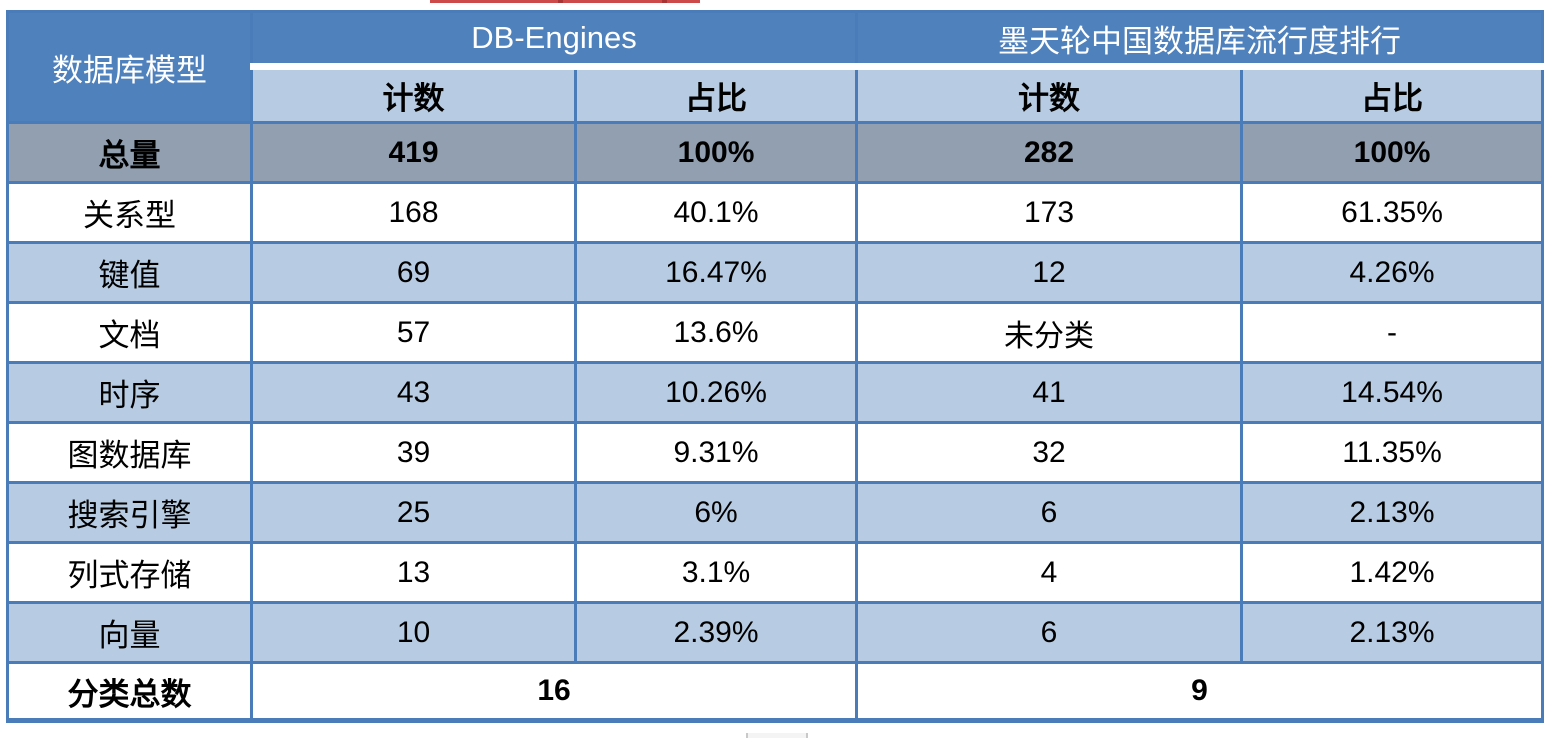  Describe the element at coordinates (716, 94) in the screenshot. I see `subheader-ratio-de: 占比` at that location.